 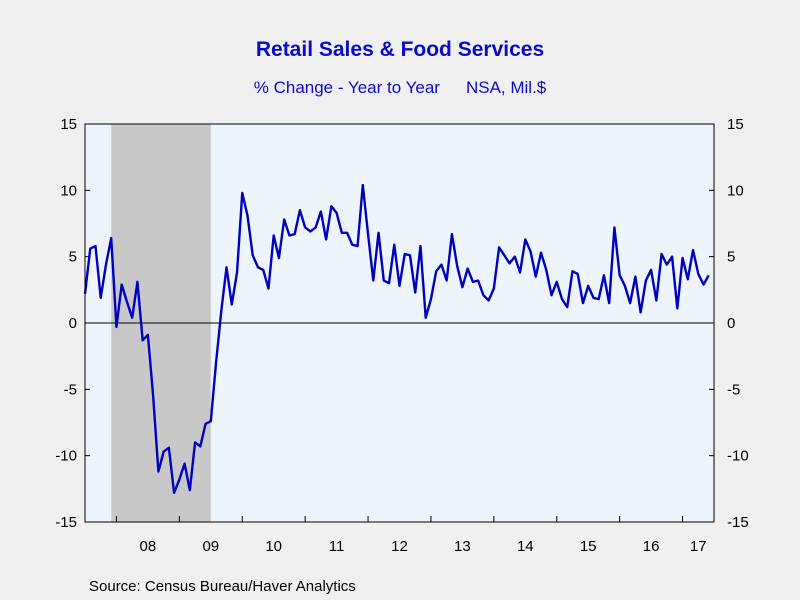 I want to click on y-tick-label-left: 5, so click(x=73, y=257).